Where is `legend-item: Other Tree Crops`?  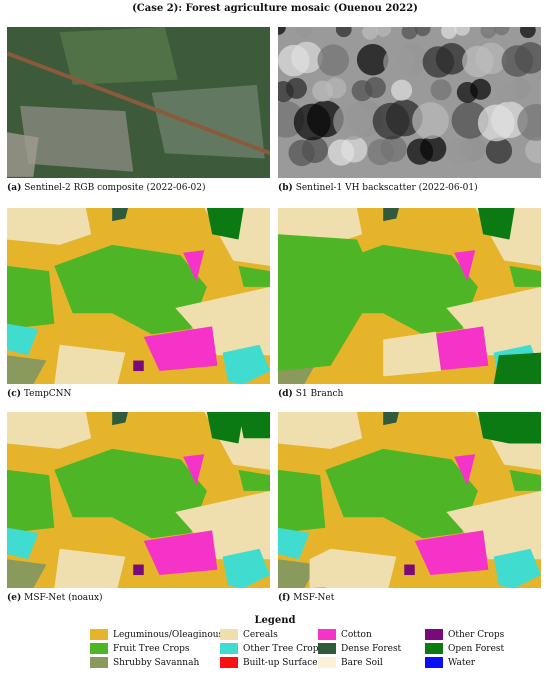 legend-item: Other Tree Crops is located at coordinates (271, 648).